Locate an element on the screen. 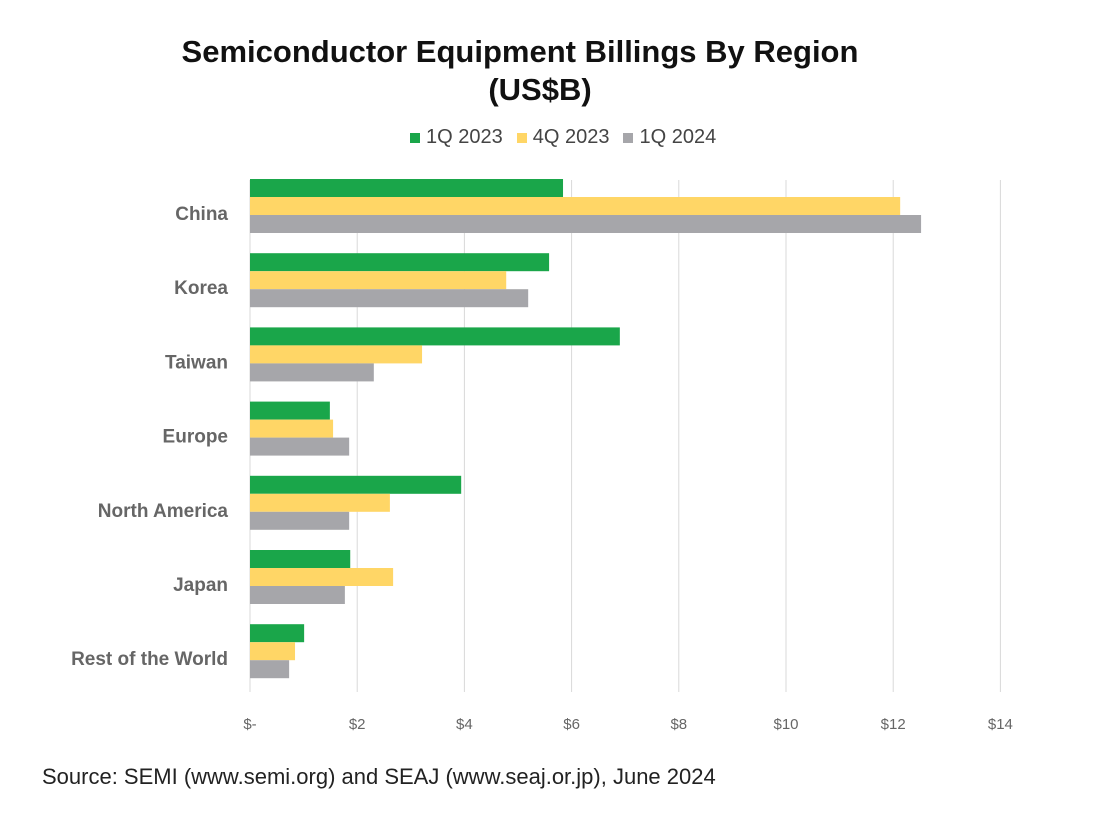 The image size is (1103, 826). y-category-label: Rest of the World is located at coordinates (149, 659).